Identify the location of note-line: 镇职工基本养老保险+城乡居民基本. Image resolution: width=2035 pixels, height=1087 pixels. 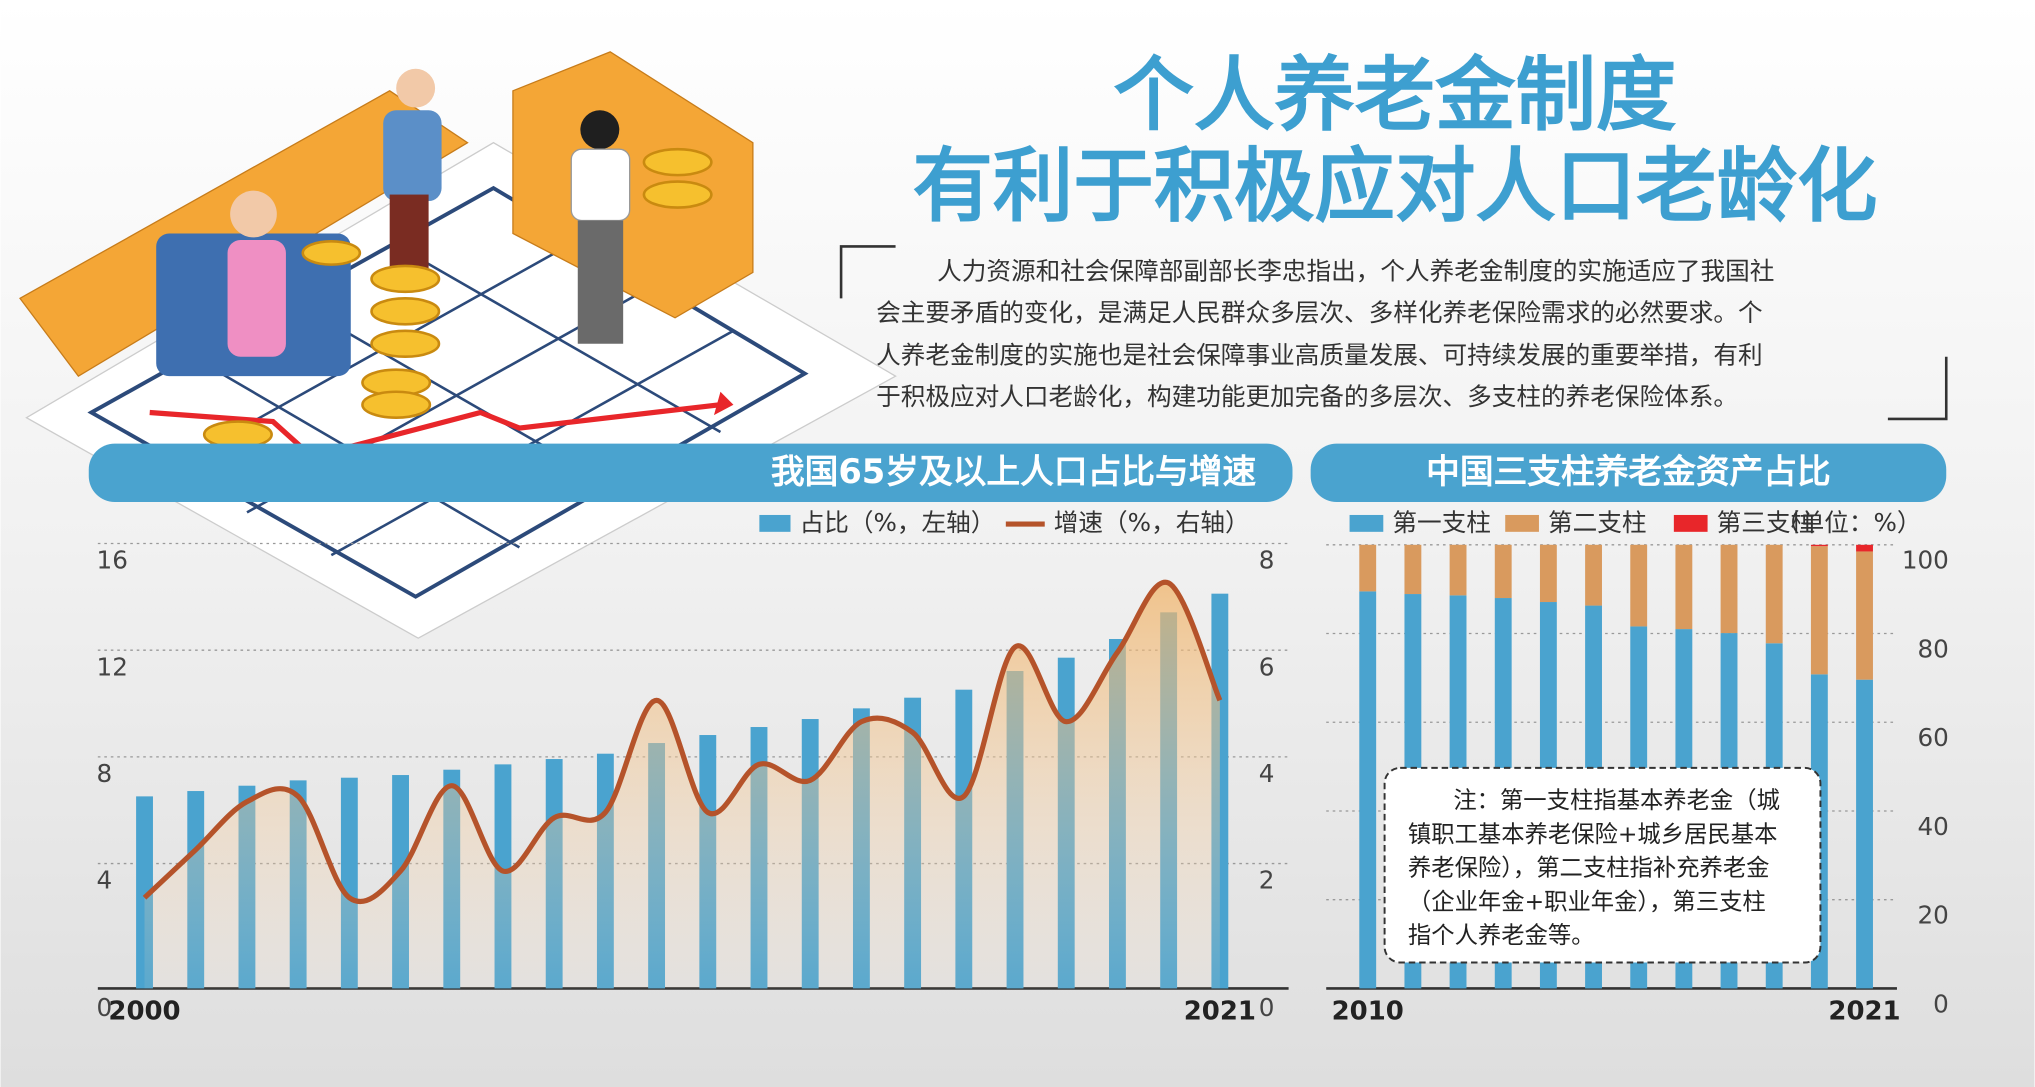
(1592, 834).